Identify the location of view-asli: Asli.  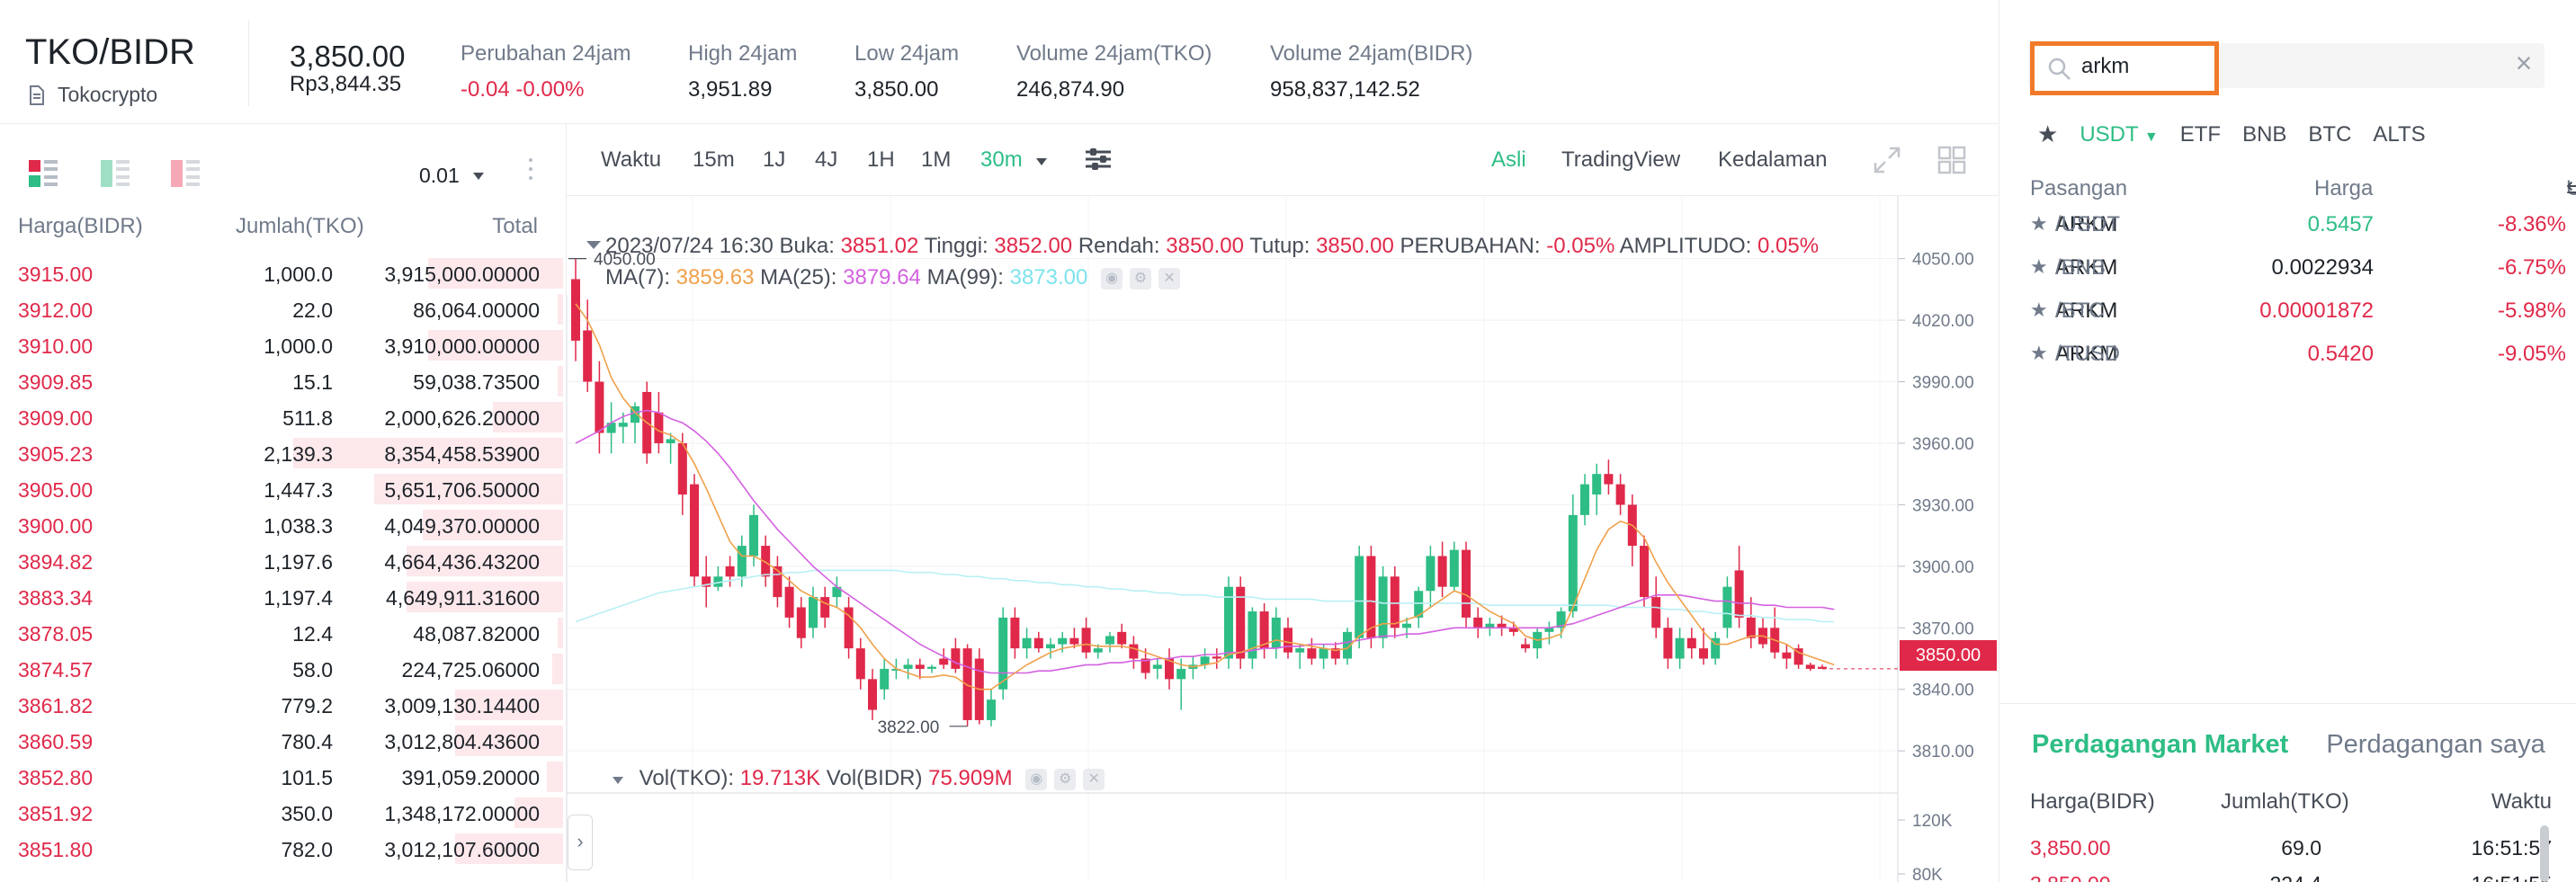
(1508, 159).